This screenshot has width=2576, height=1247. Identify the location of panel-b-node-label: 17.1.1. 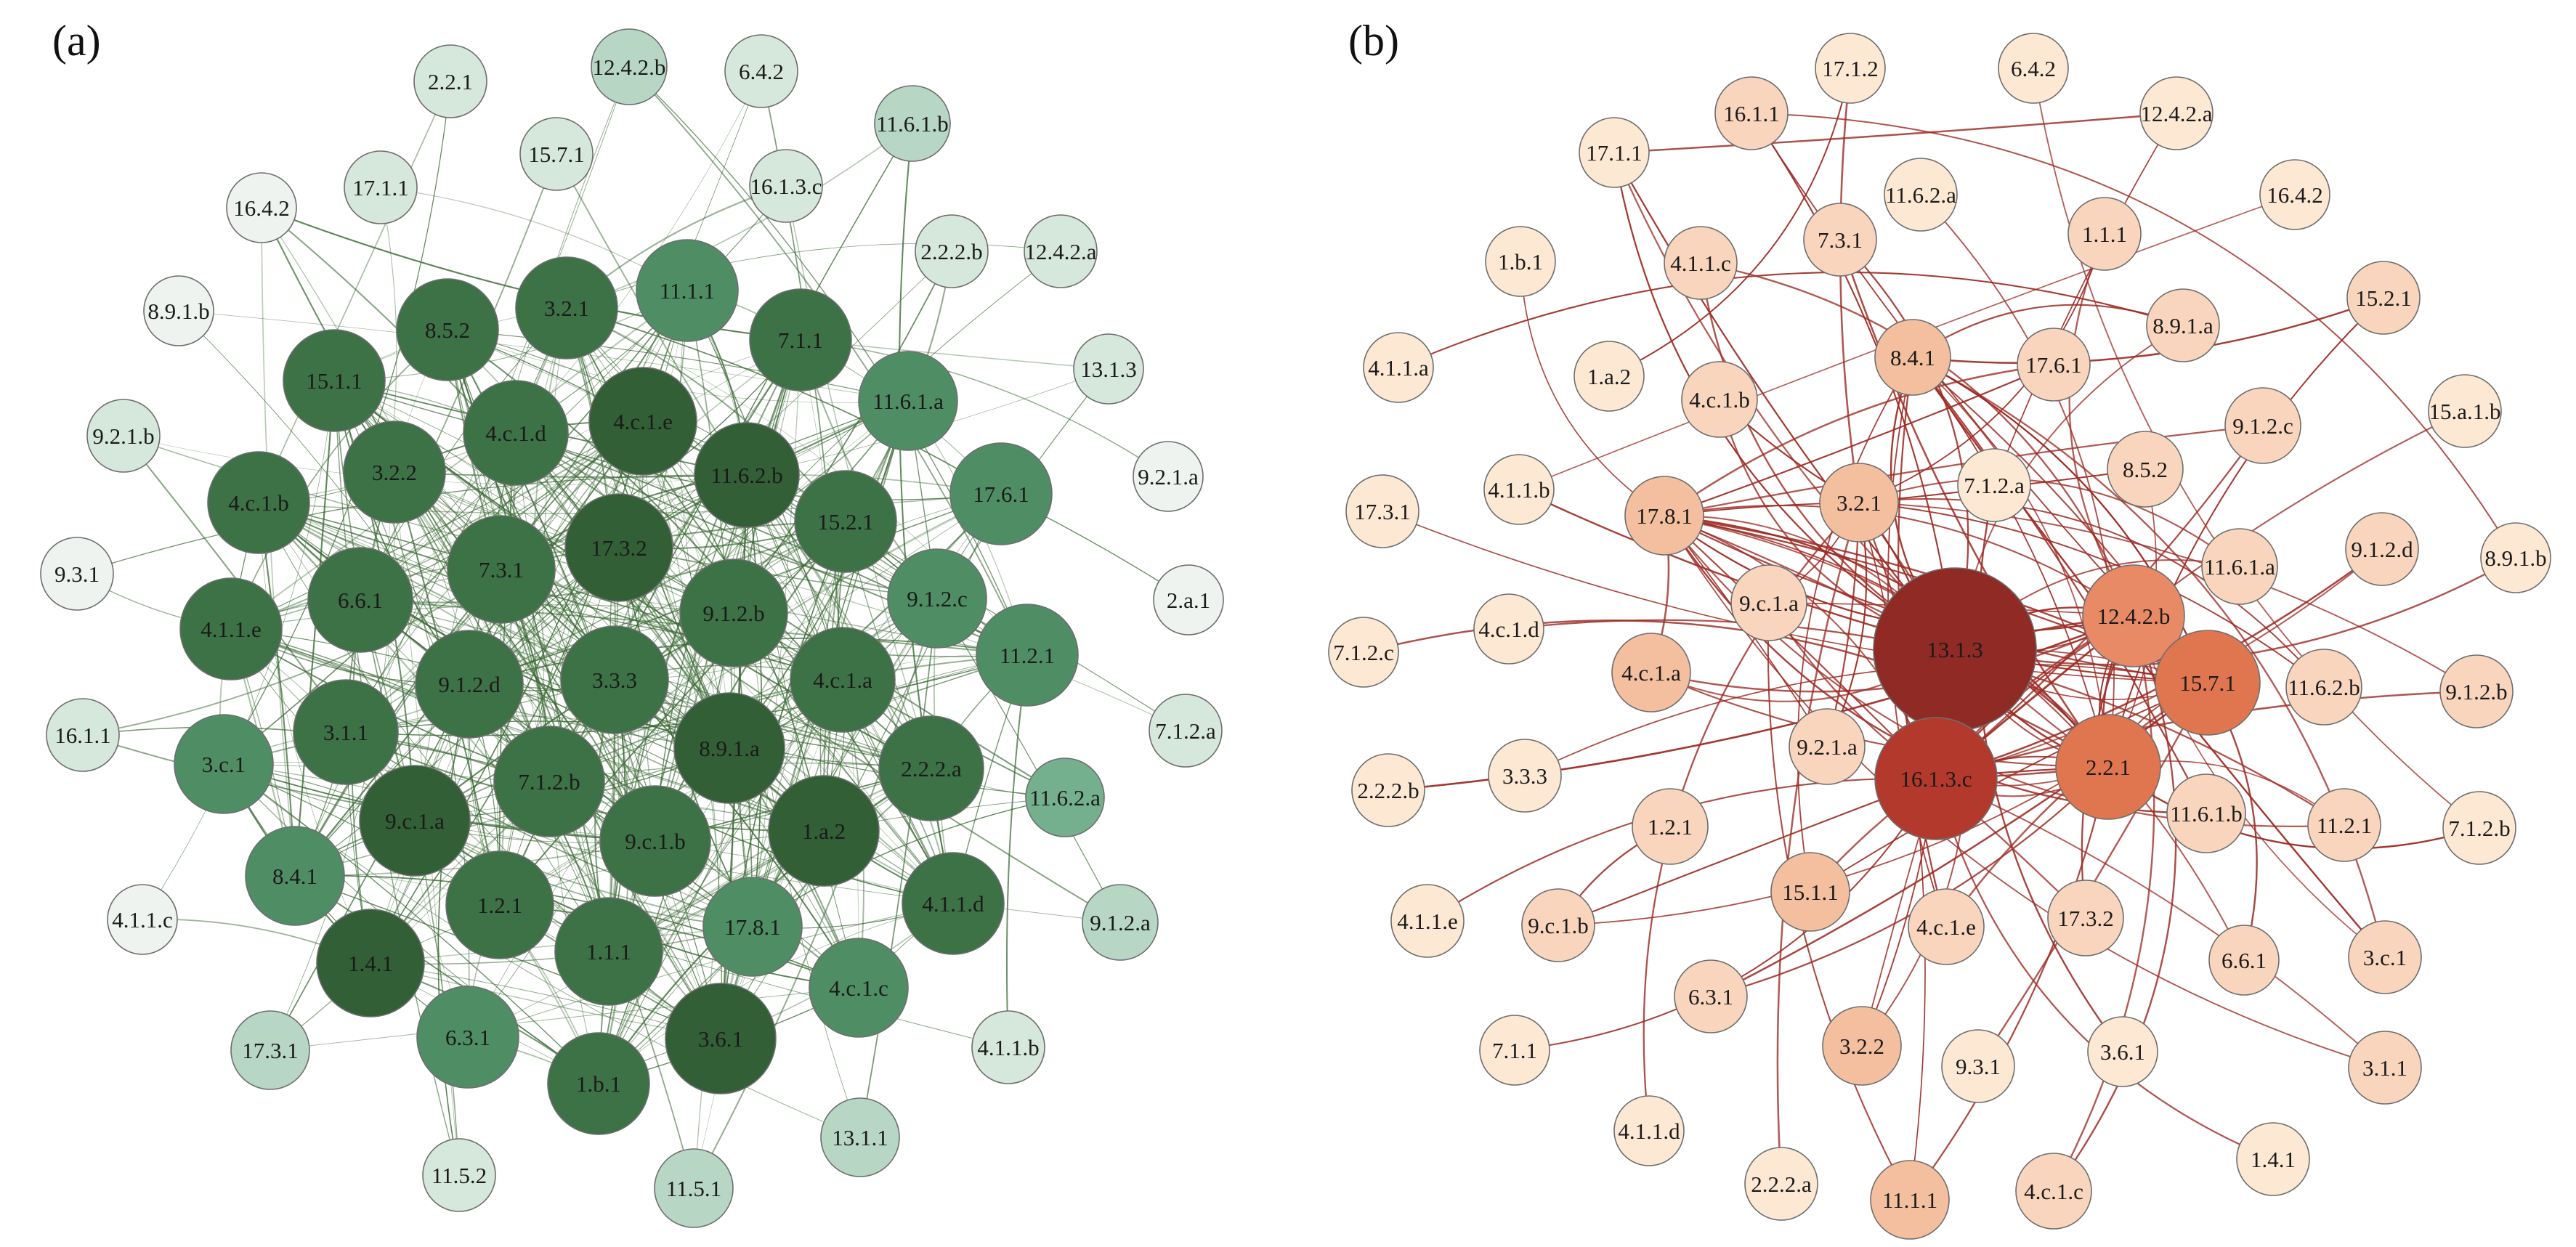
(1614, 153).